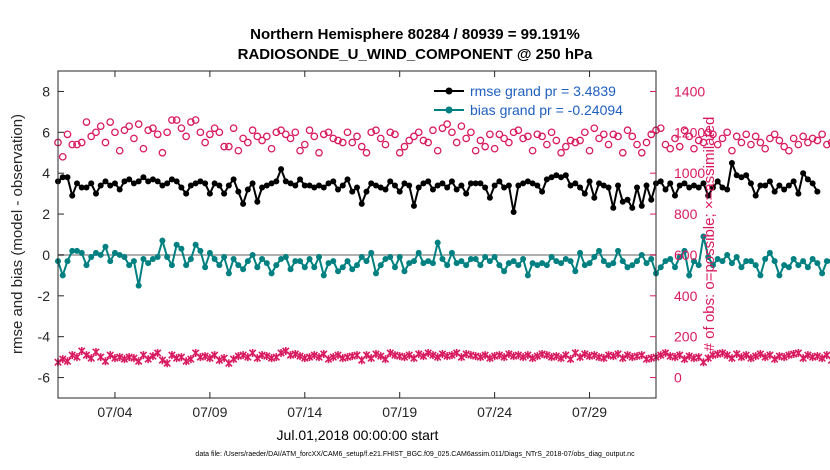  I want to click on y-tick-label-right: 1200, so click(689, 132).